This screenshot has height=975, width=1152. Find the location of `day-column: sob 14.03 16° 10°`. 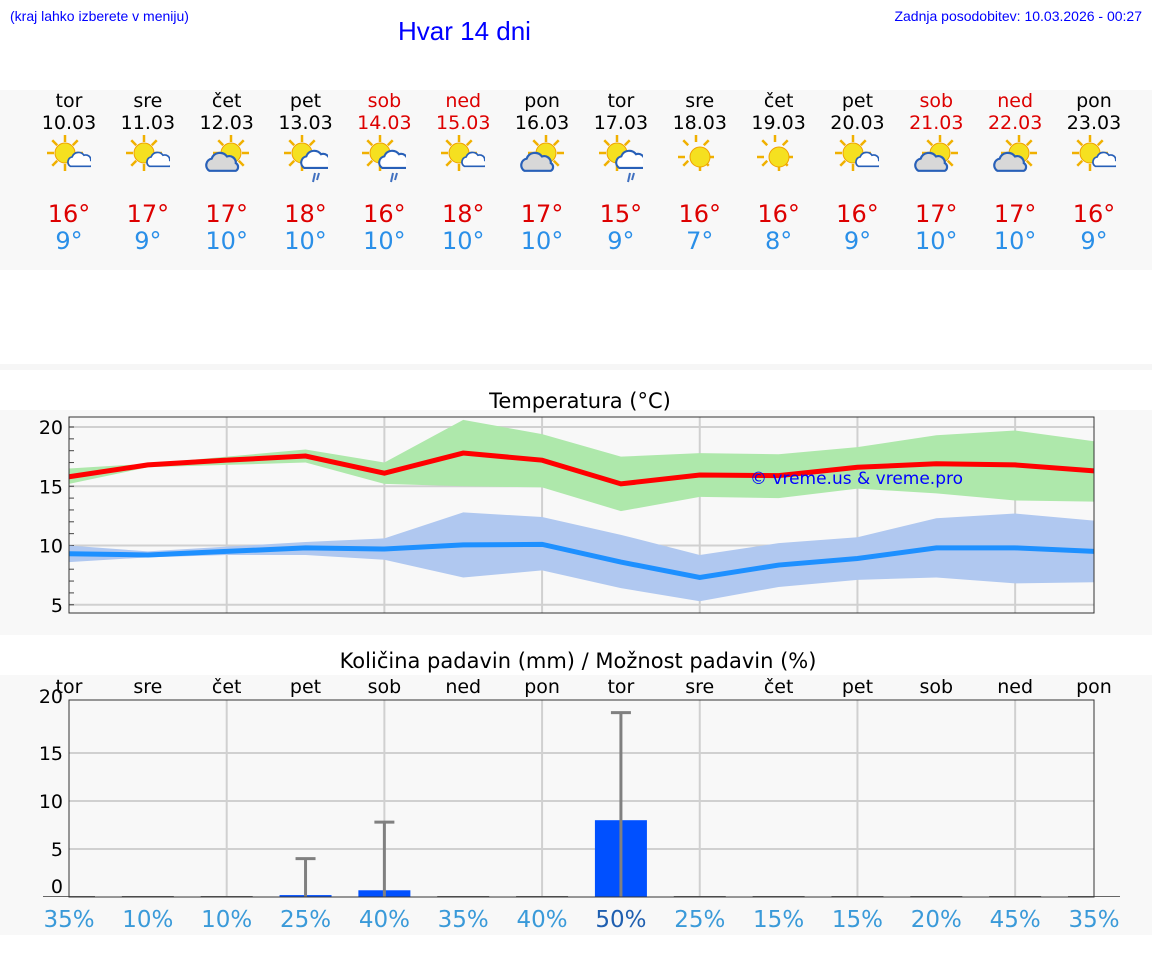

day-column: sob 14.03 16° 10° is located at coordinates (384, 180).